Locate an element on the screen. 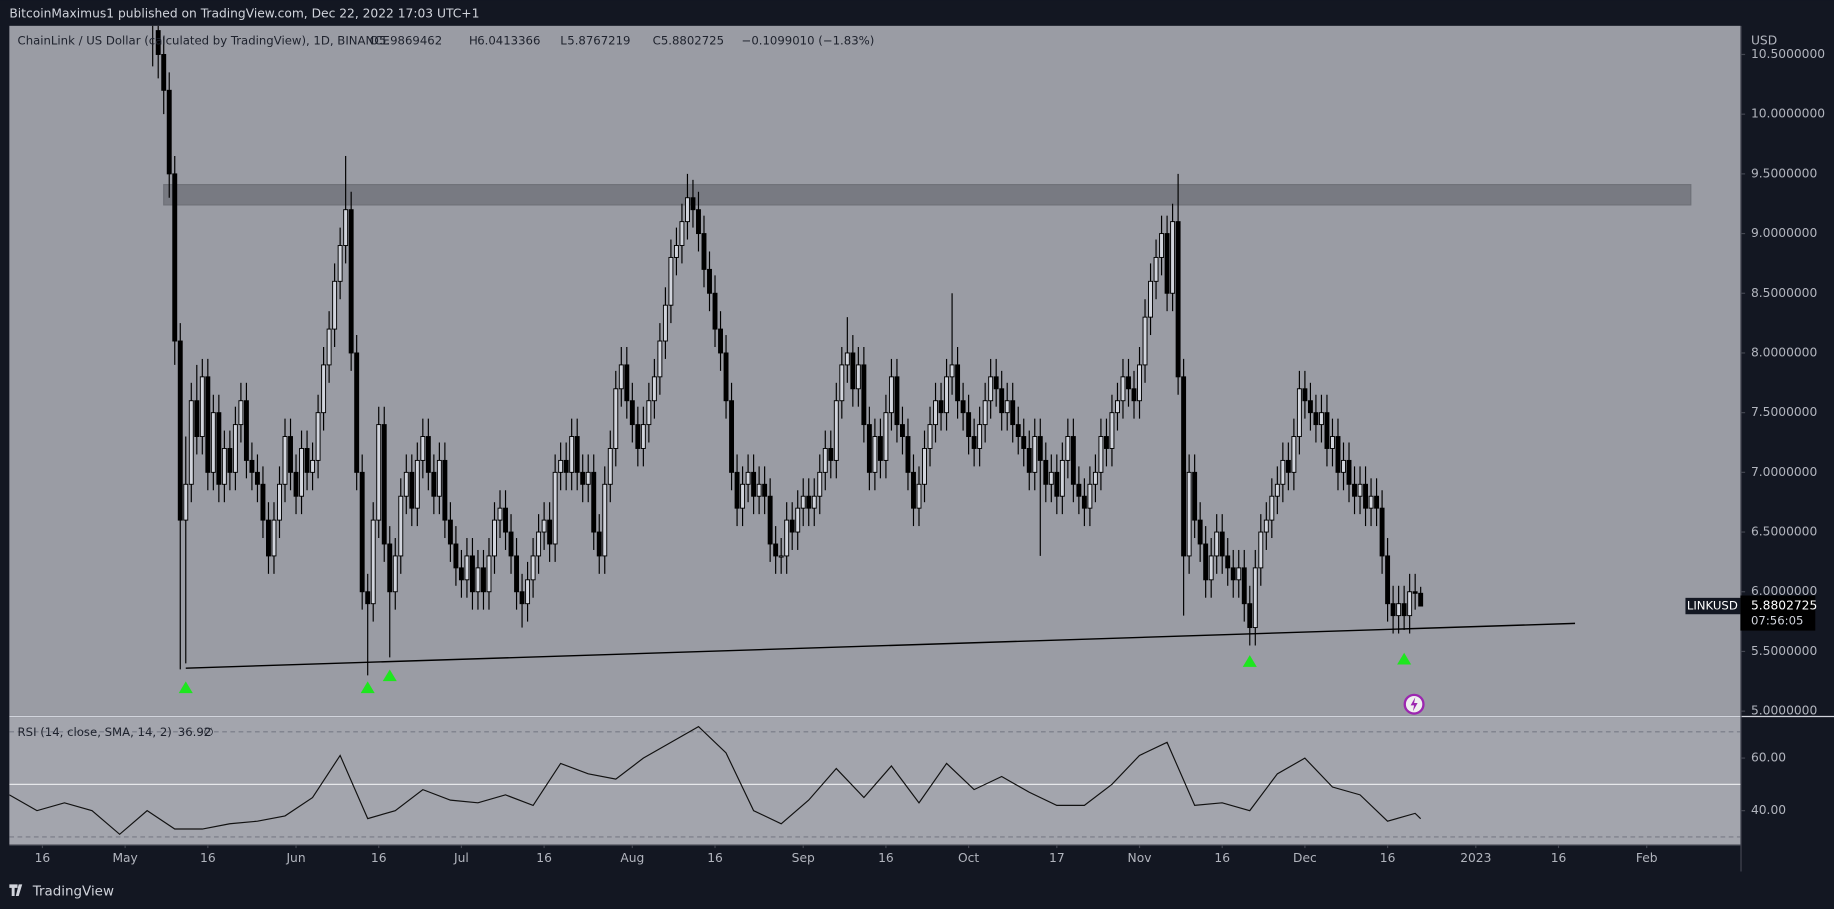  y-tick-label: 6.0000000 is located at coordinates (1784, 591).